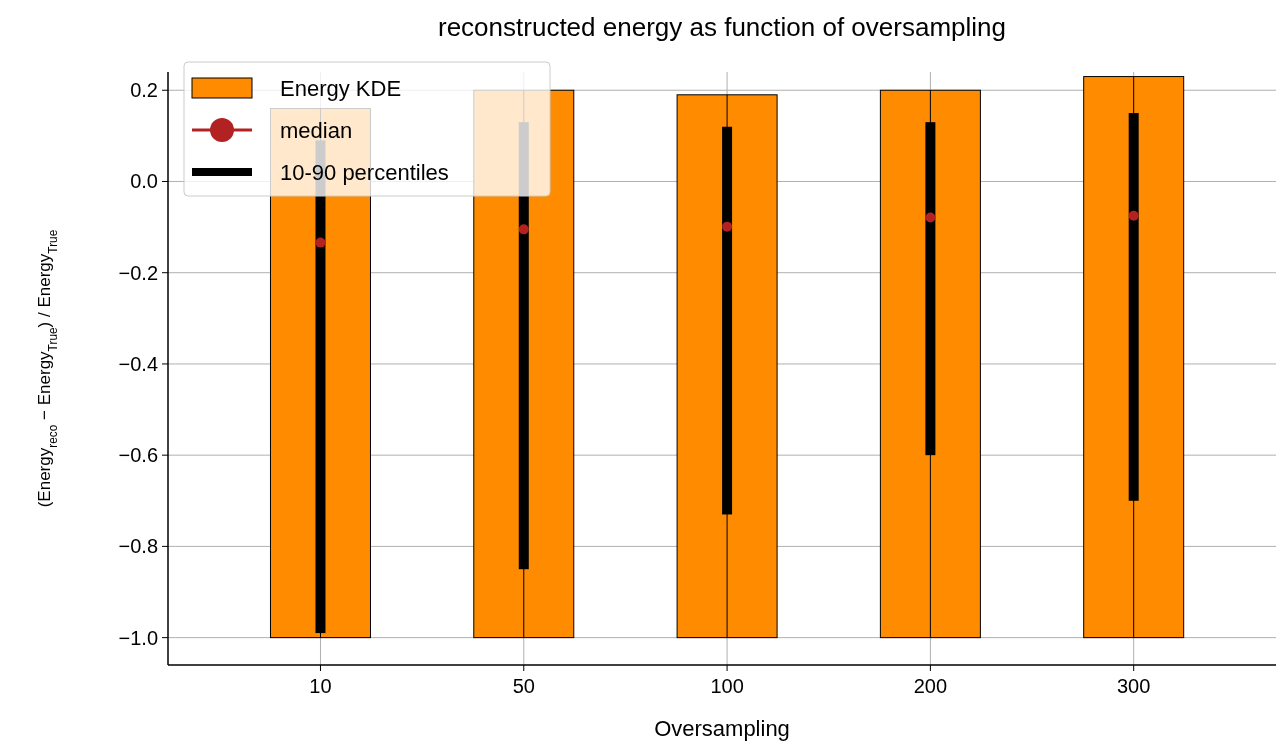  What do you see at coordinates (138, 455) in the screenshot?
I see `y-tick-label: −0.6` at bounding box center [138, 455].